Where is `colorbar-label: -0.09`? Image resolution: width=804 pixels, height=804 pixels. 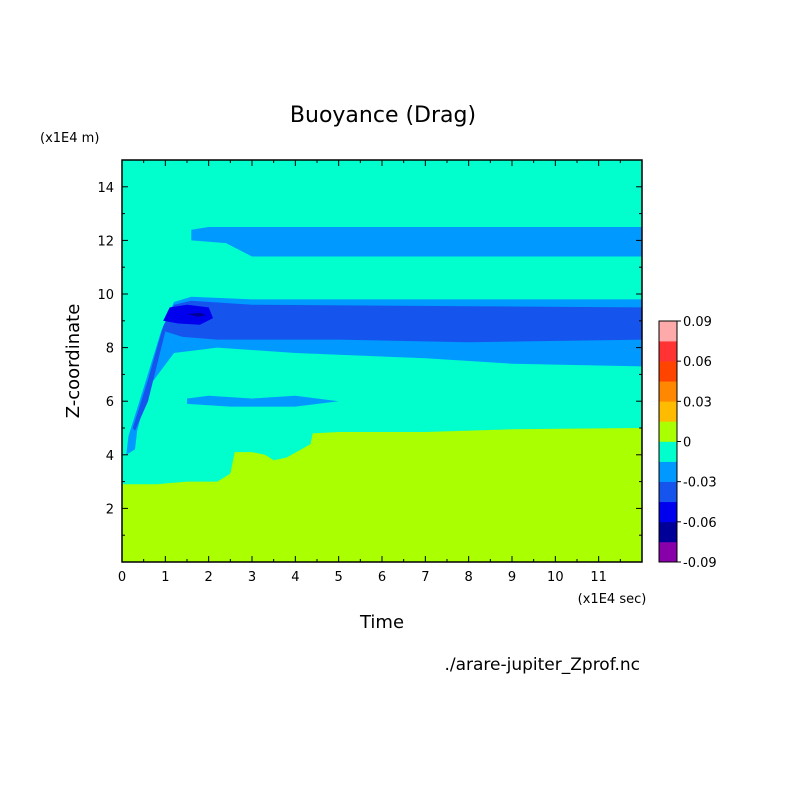 colorbar-label: -0.09 is located at coordinates (700, 563).